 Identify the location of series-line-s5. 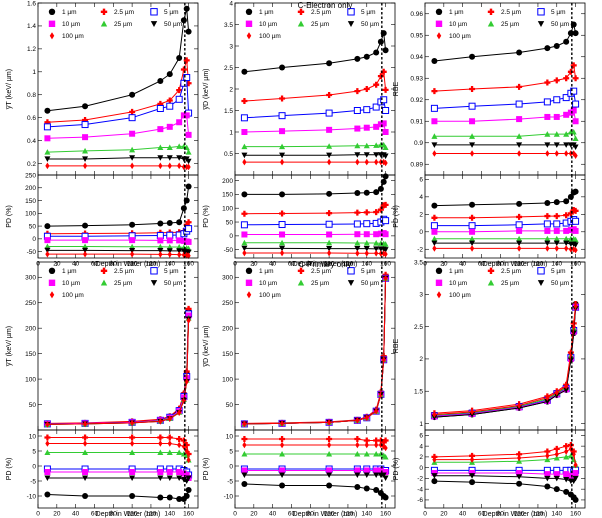
(118, 369).